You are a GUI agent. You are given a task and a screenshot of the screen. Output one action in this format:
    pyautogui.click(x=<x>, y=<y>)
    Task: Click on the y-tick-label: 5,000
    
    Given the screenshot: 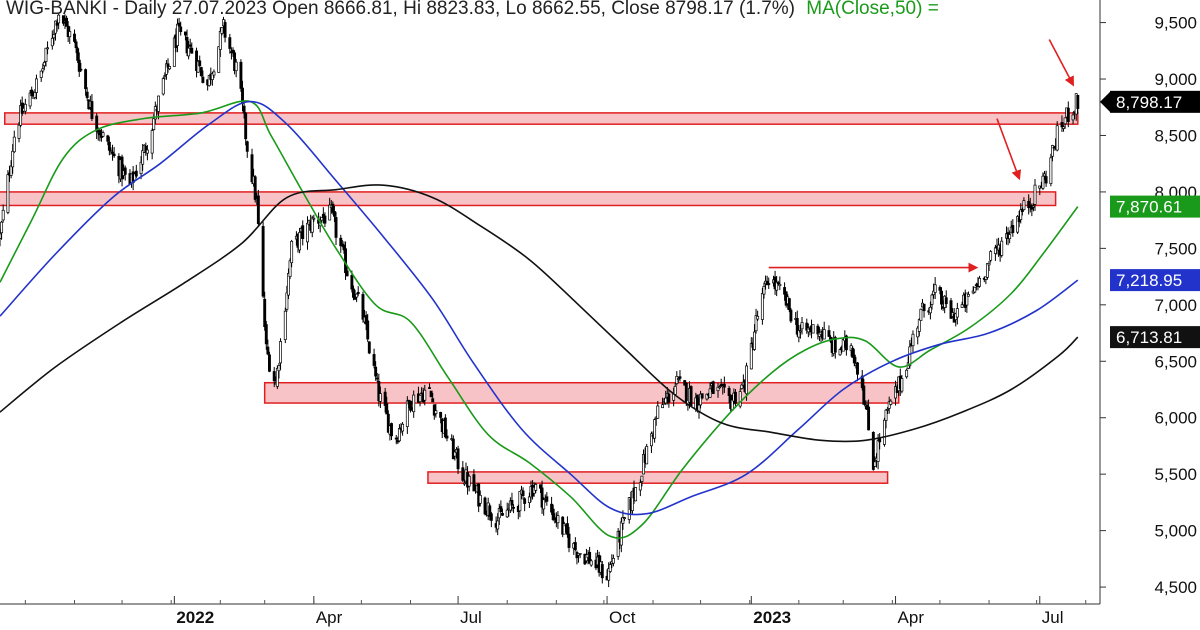 What is the action you would take?
    pyautogui.click(x=1175, y=531)
    